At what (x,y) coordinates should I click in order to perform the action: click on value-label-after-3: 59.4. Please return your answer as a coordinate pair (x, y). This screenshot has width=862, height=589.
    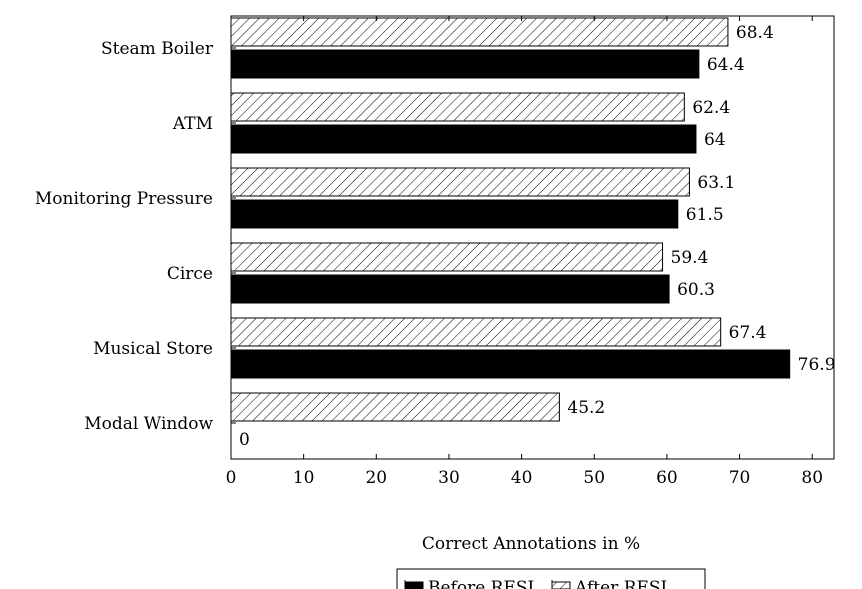
    Looking at the image, I should click on (690, 258).